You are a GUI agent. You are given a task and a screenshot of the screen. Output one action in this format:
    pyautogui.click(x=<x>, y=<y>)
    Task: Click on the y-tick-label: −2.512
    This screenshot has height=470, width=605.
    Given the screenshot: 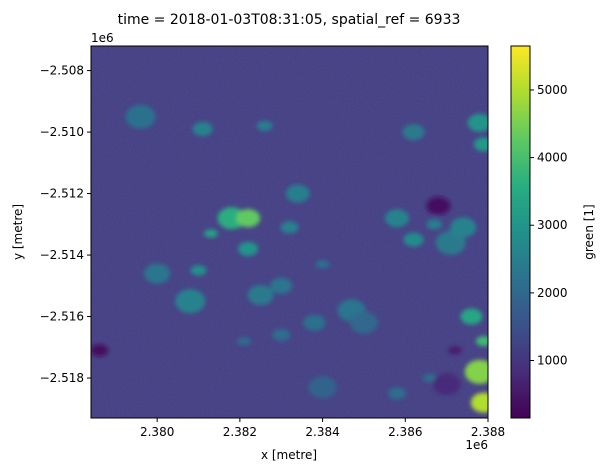 What is the action you would take?
    pyautogui.click(x=62, y=194)
    